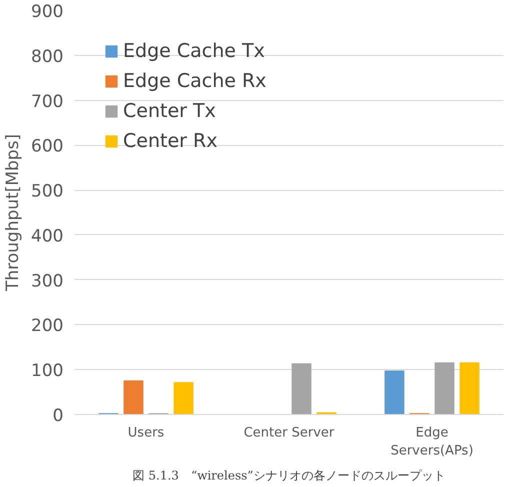 This screenshot has width=513, height=487. What do you see at coordinates (47, 56) in the screenshot?
I see `y-tick-label: 800` at bounding box center [47, 56].